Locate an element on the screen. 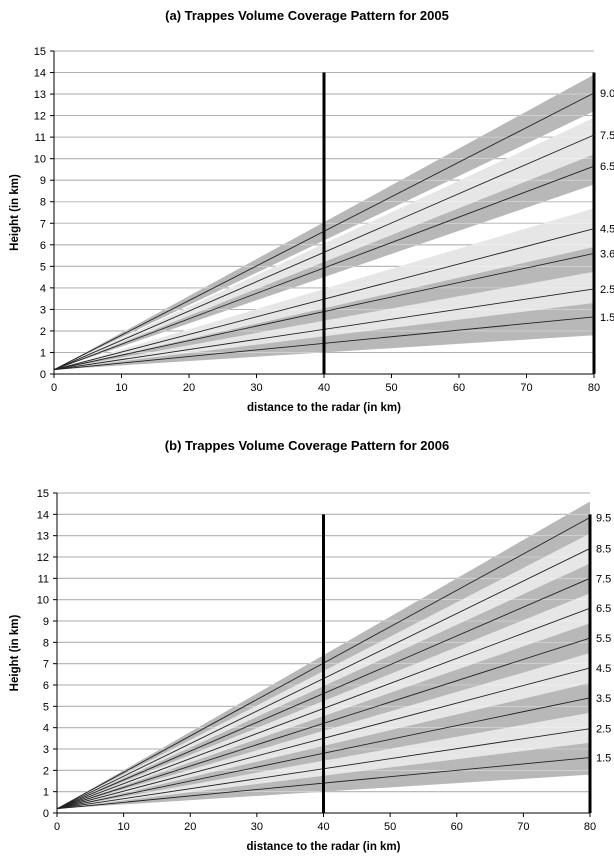 The image size is (614, 861). series-label: 3.5 is located at coordinates (603, 699).